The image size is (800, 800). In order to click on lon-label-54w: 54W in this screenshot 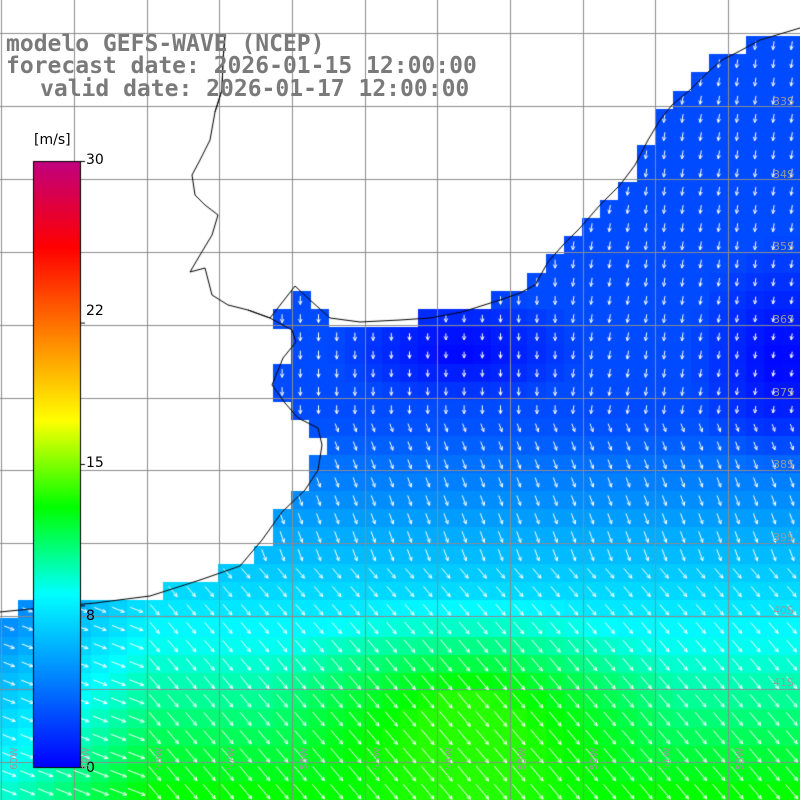, I will do `click(449, 758)`.